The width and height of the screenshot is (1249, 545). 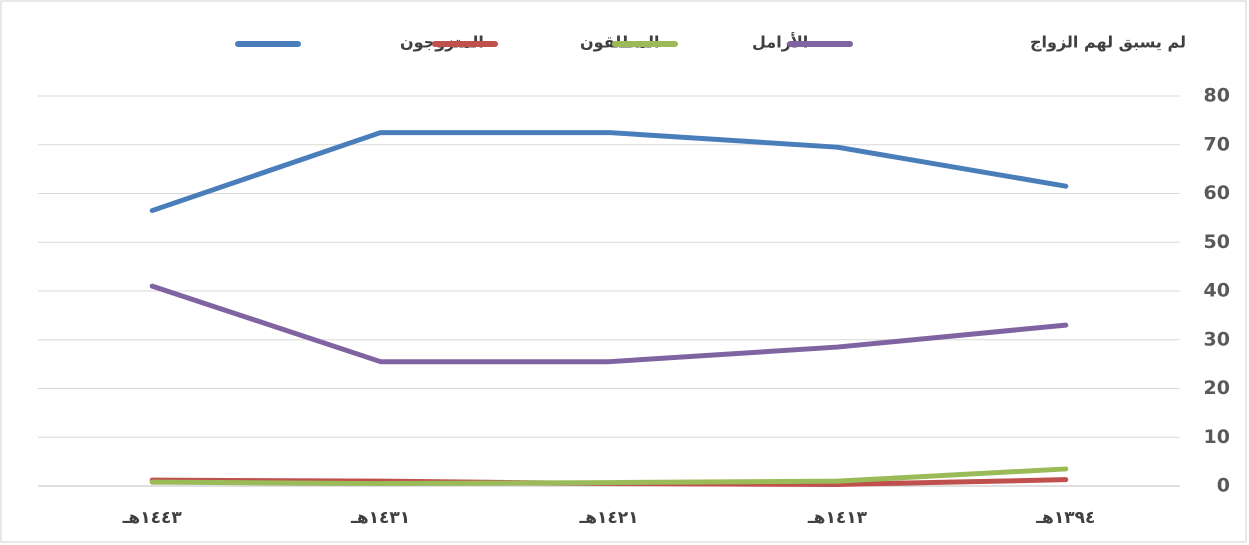 What do you see at coordinates (1217, 193) in the screenshot?
I see `y-tick-label: 60` at bounding box center [1217, 193].